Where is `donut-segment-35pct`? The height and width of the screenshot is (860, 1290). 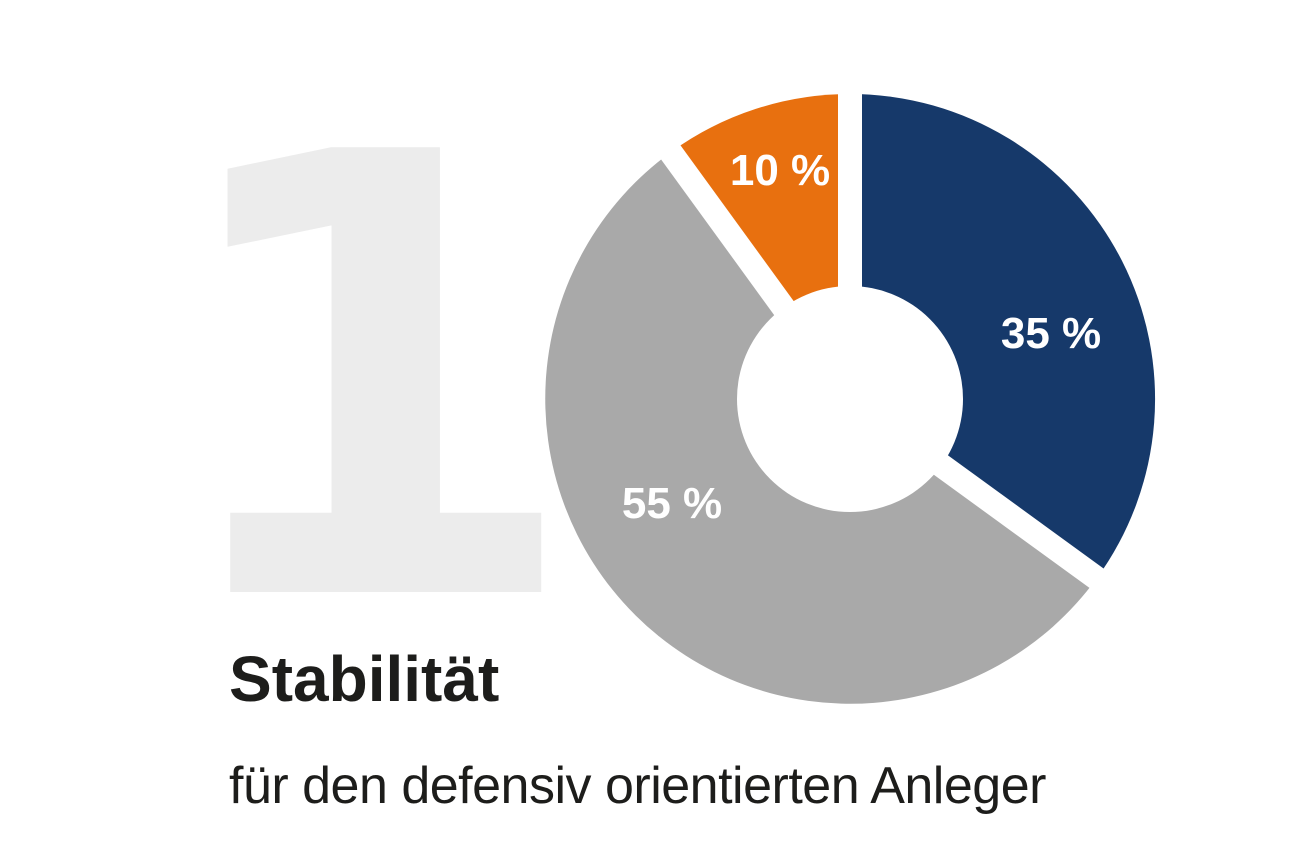
donut-segment-35pct is located at coordinates (1003, 336).